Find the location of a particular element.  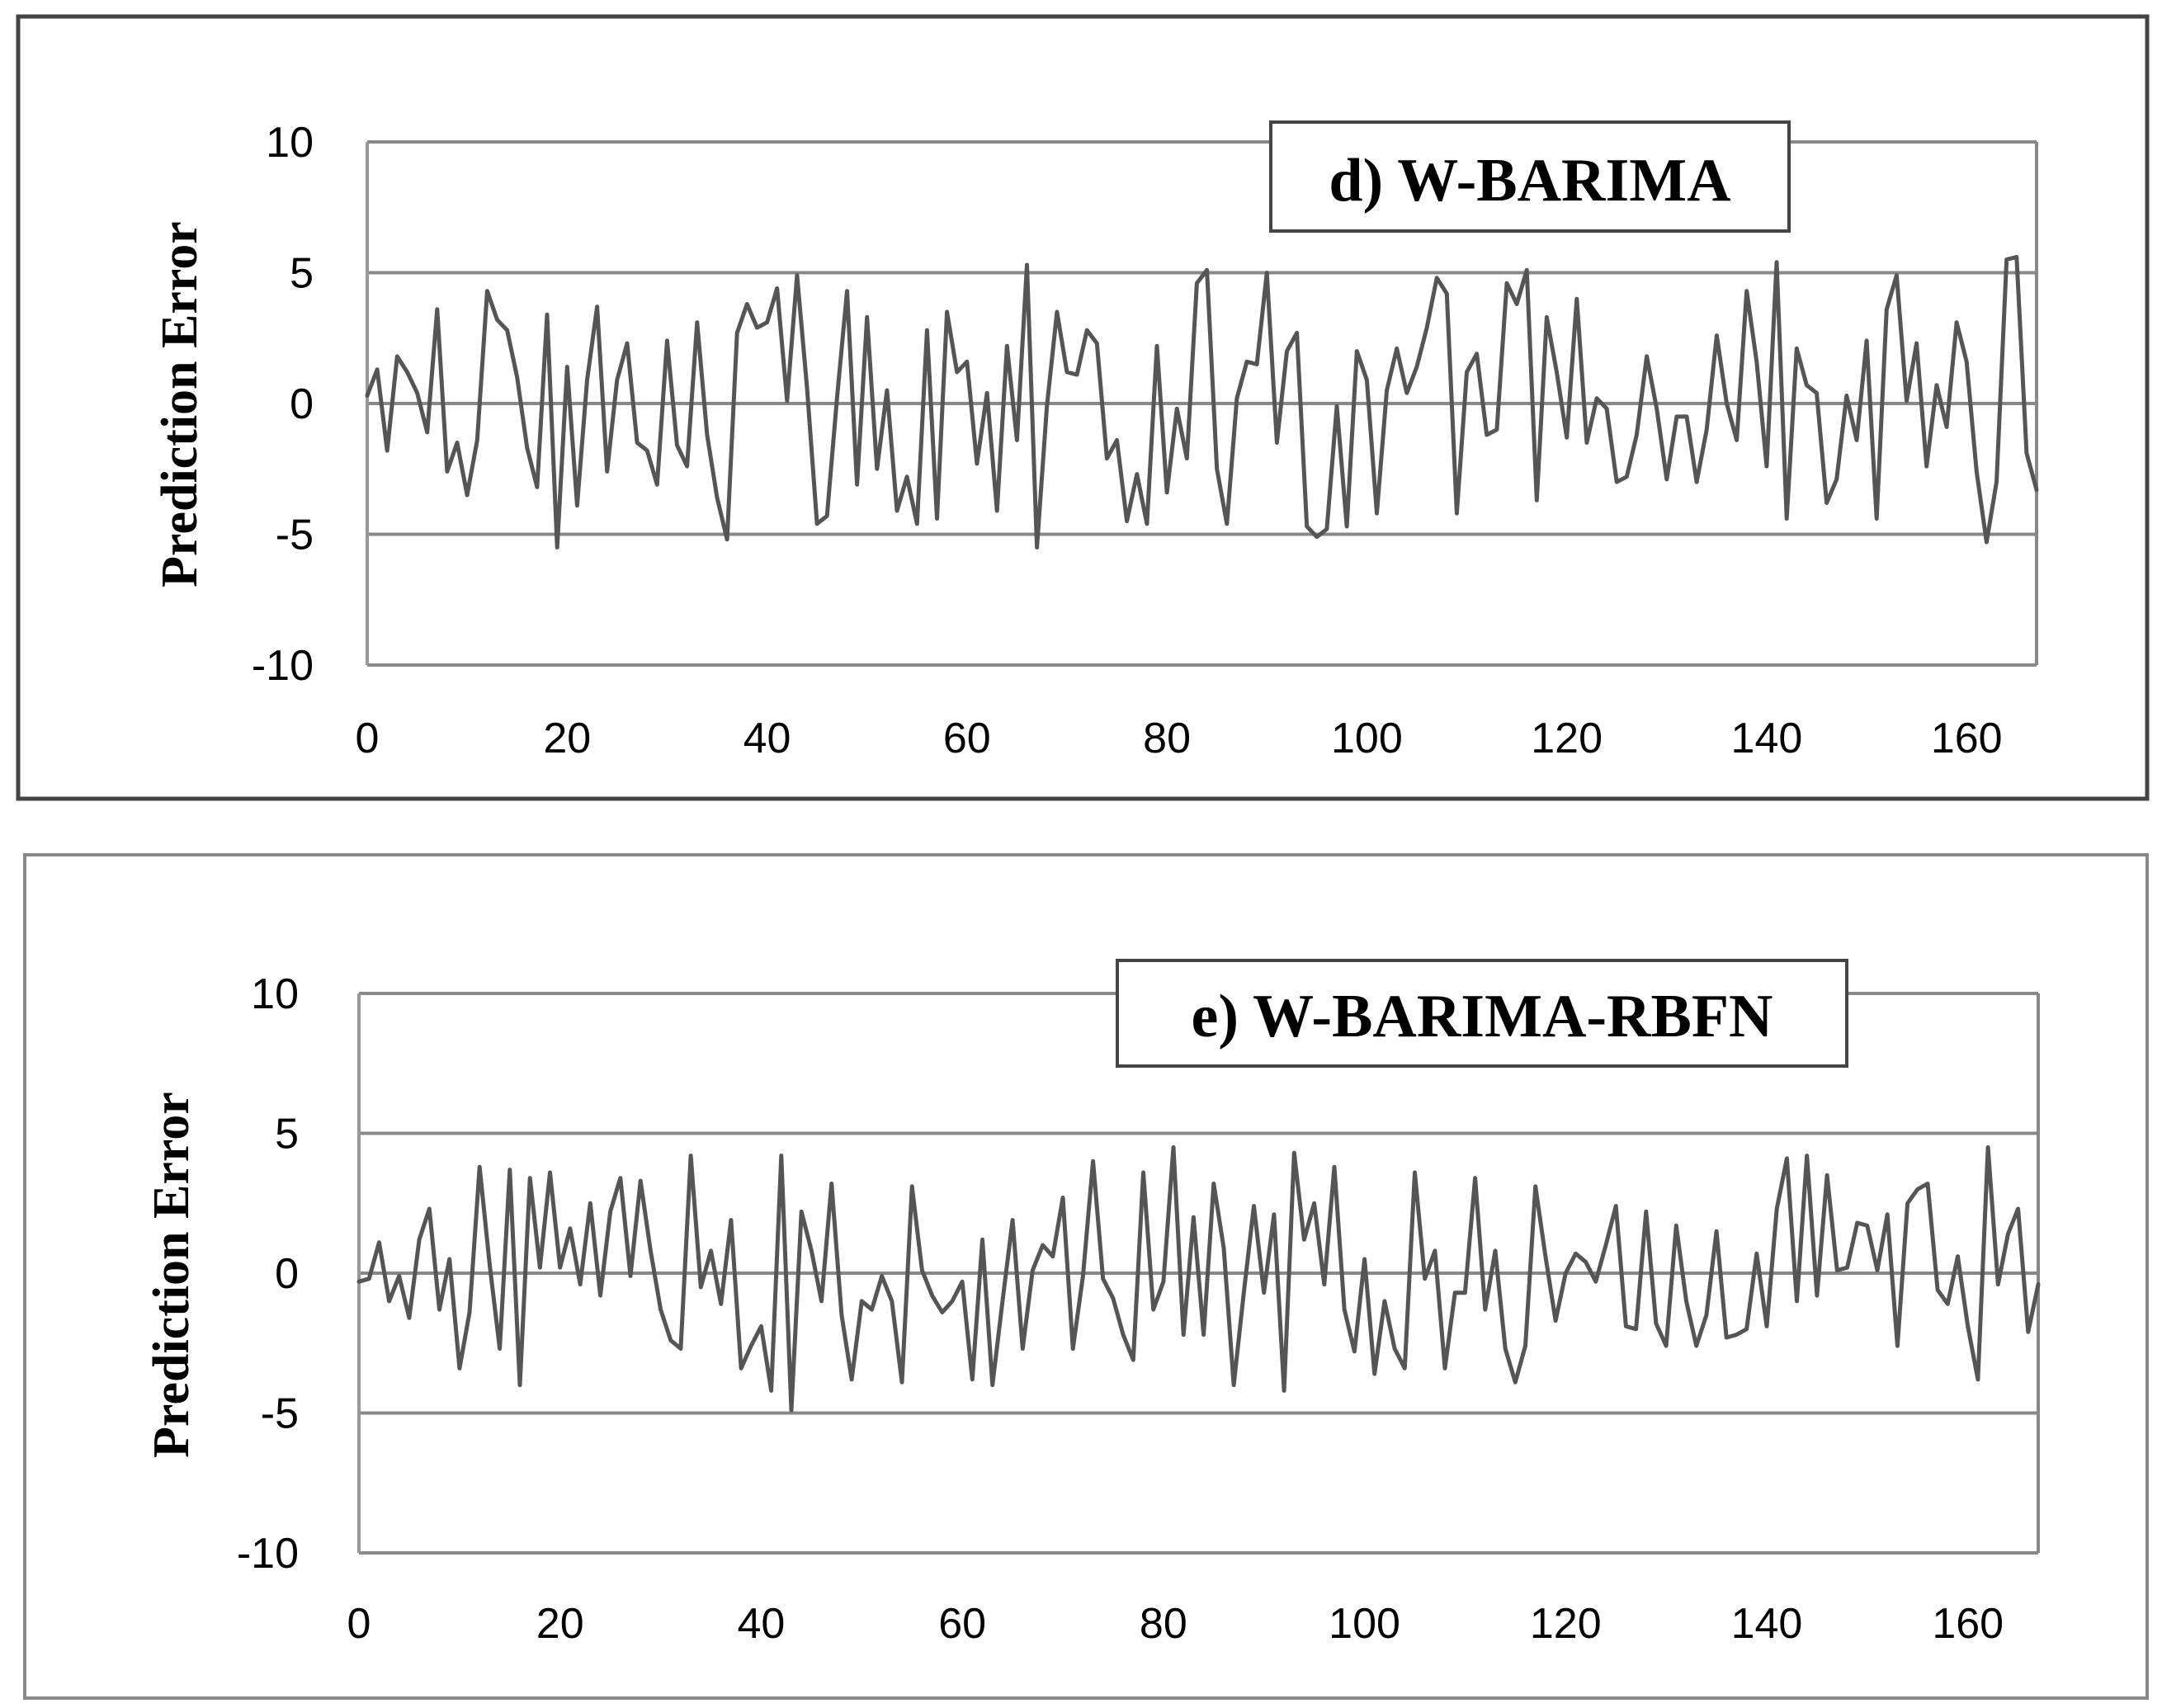

panel-e-x-tick-label: 0 is located at coordinates (359, 1624).